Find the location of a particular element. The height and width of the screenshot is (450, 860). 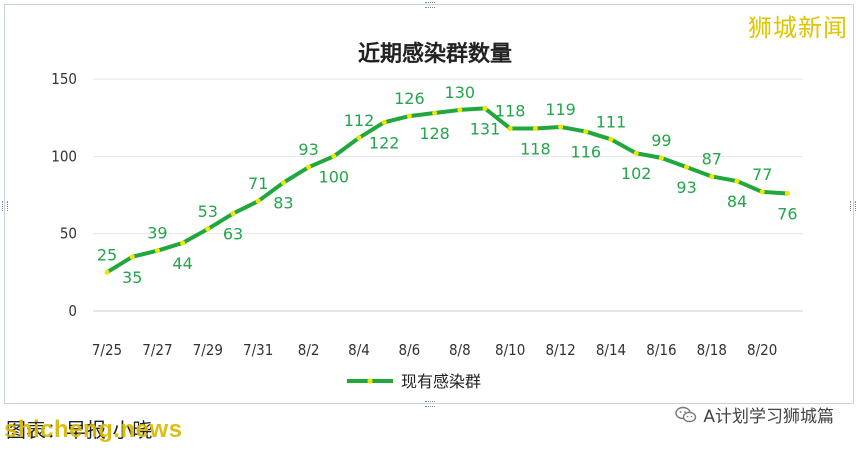

x-tick-label: 8/10 is located at coordinates (510, 350).